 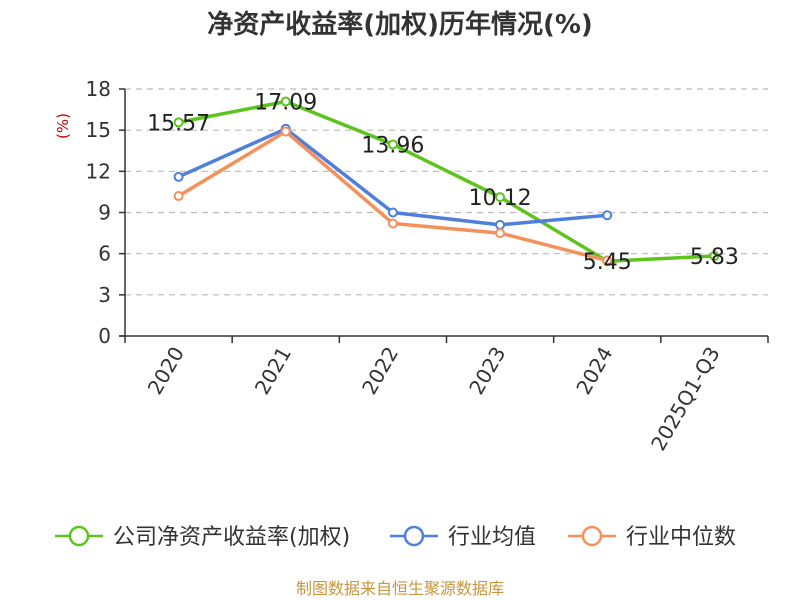 What do you see at coordinates (685, 399) in the screenshot?
I see `x-tick-label: 2025Q1-Q3` at bounding box center [685, 399].